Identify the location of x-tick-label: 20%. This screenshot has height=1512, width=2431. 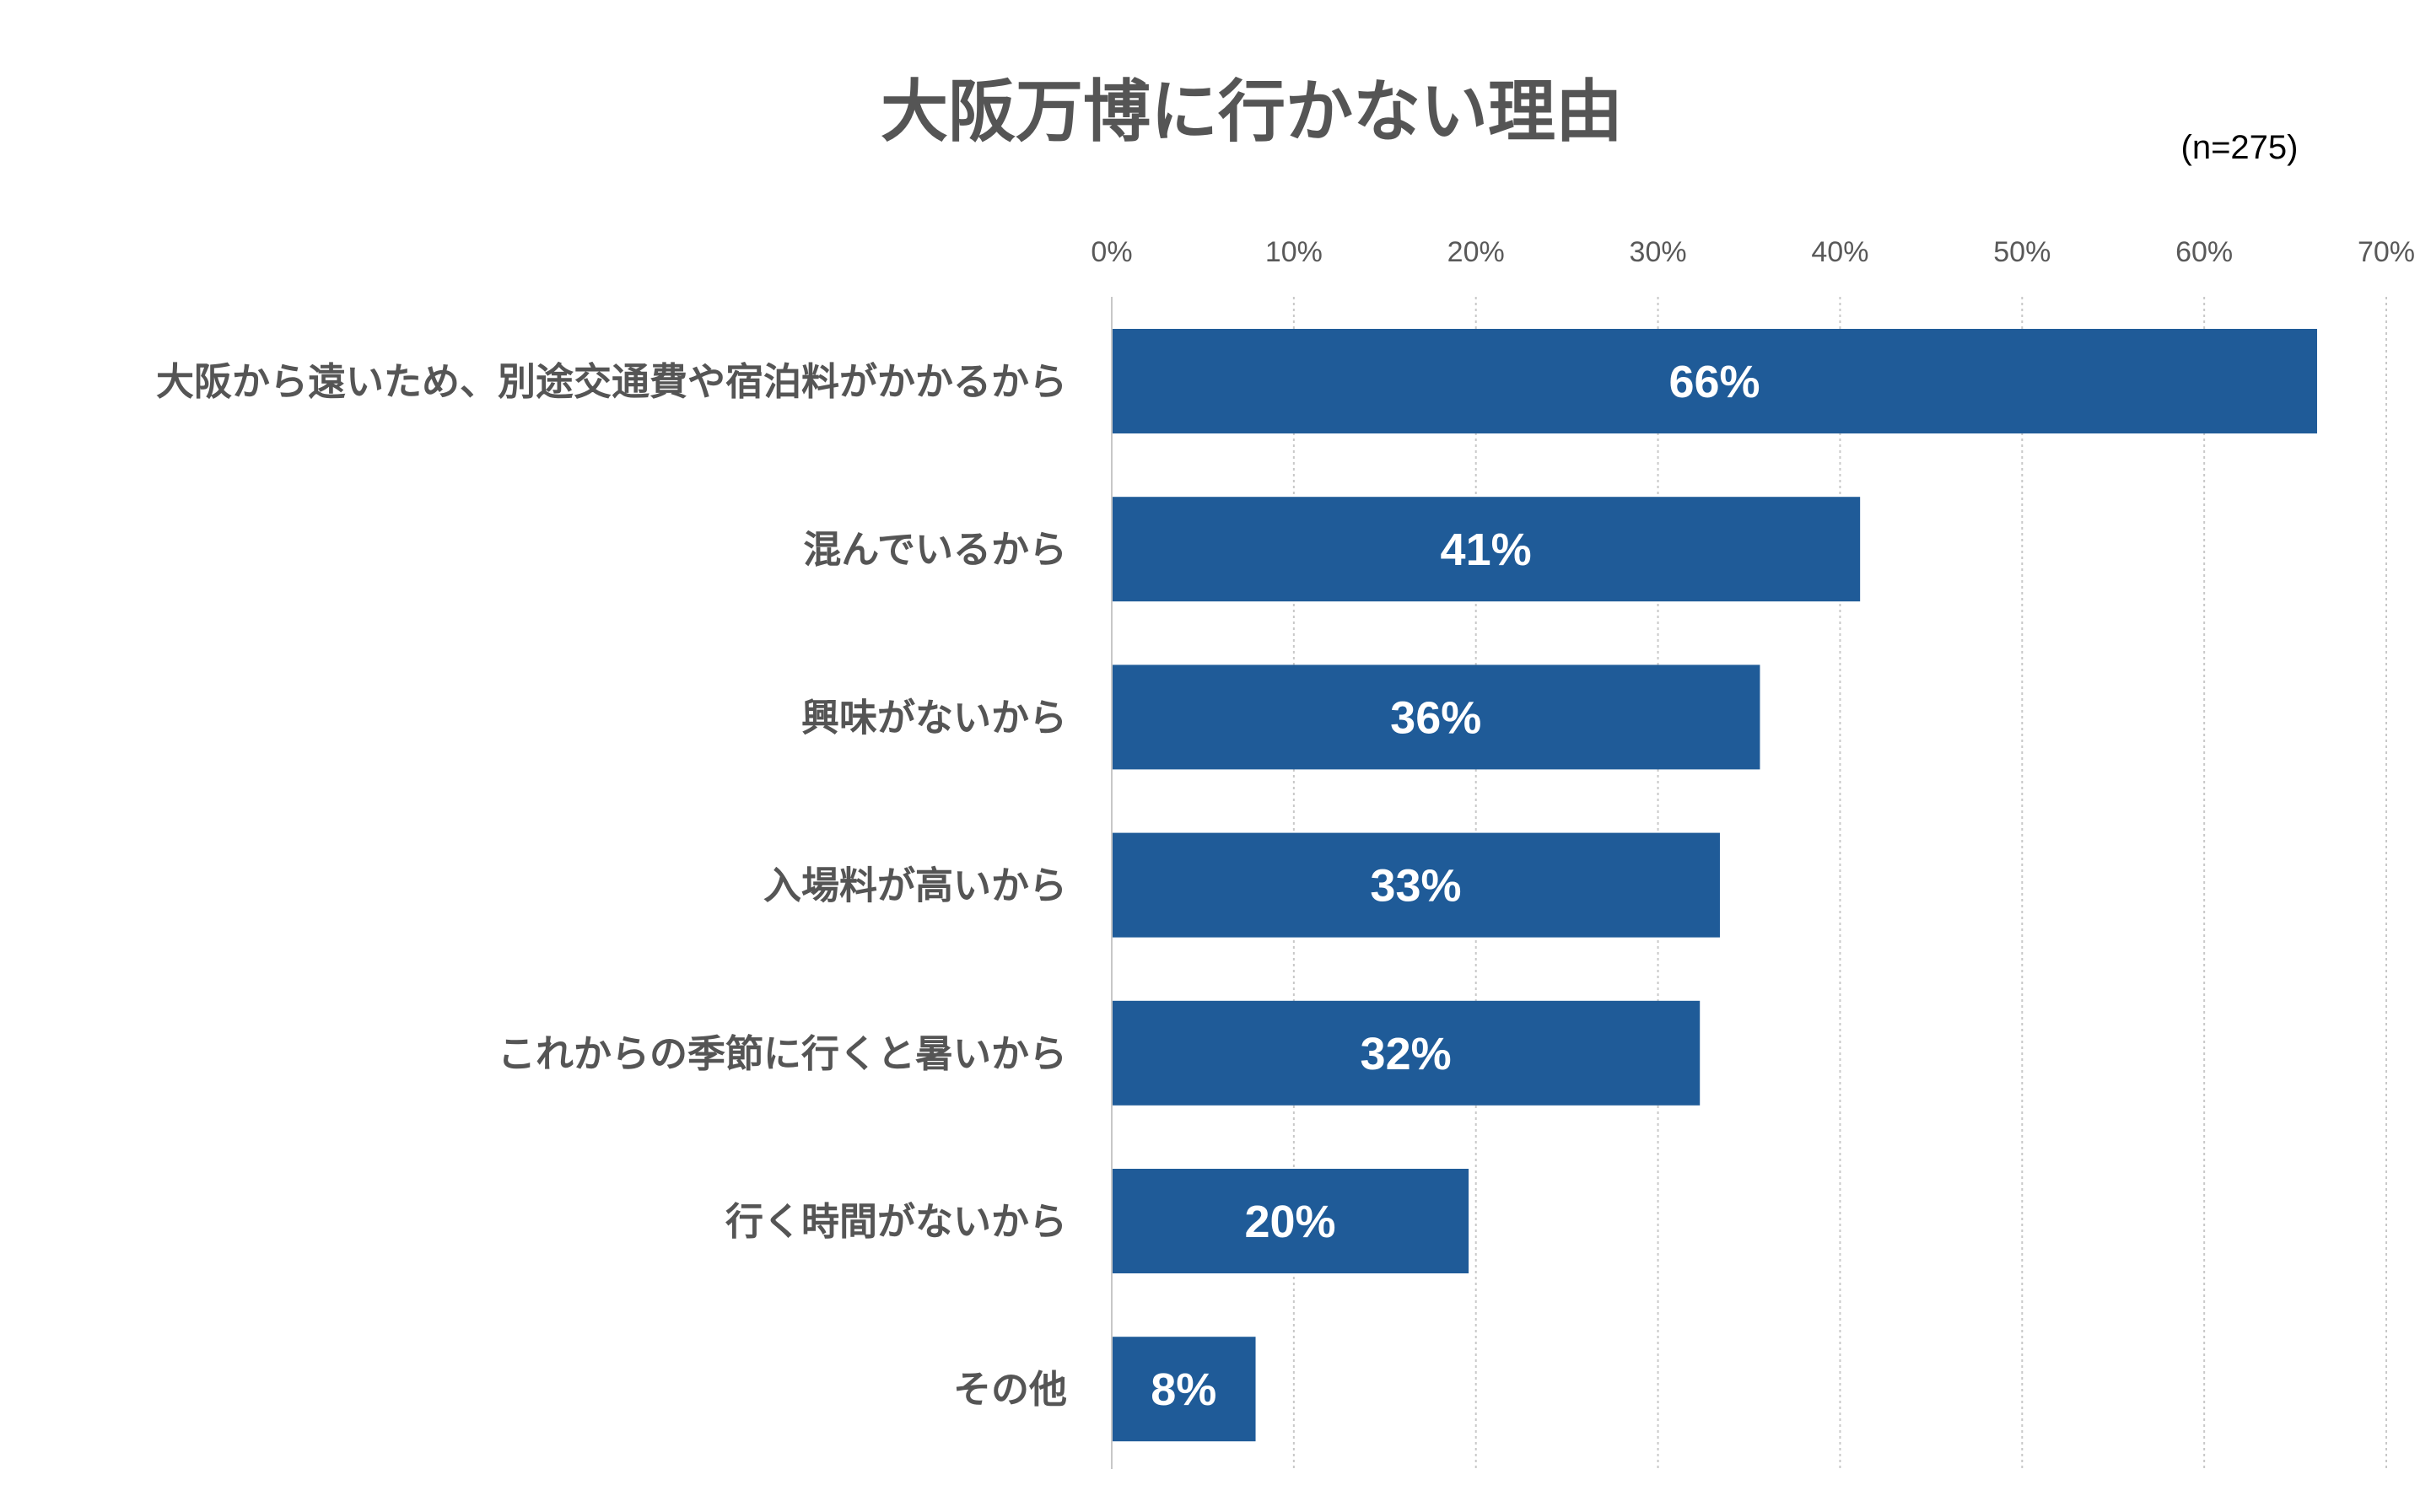
(1476, 252).